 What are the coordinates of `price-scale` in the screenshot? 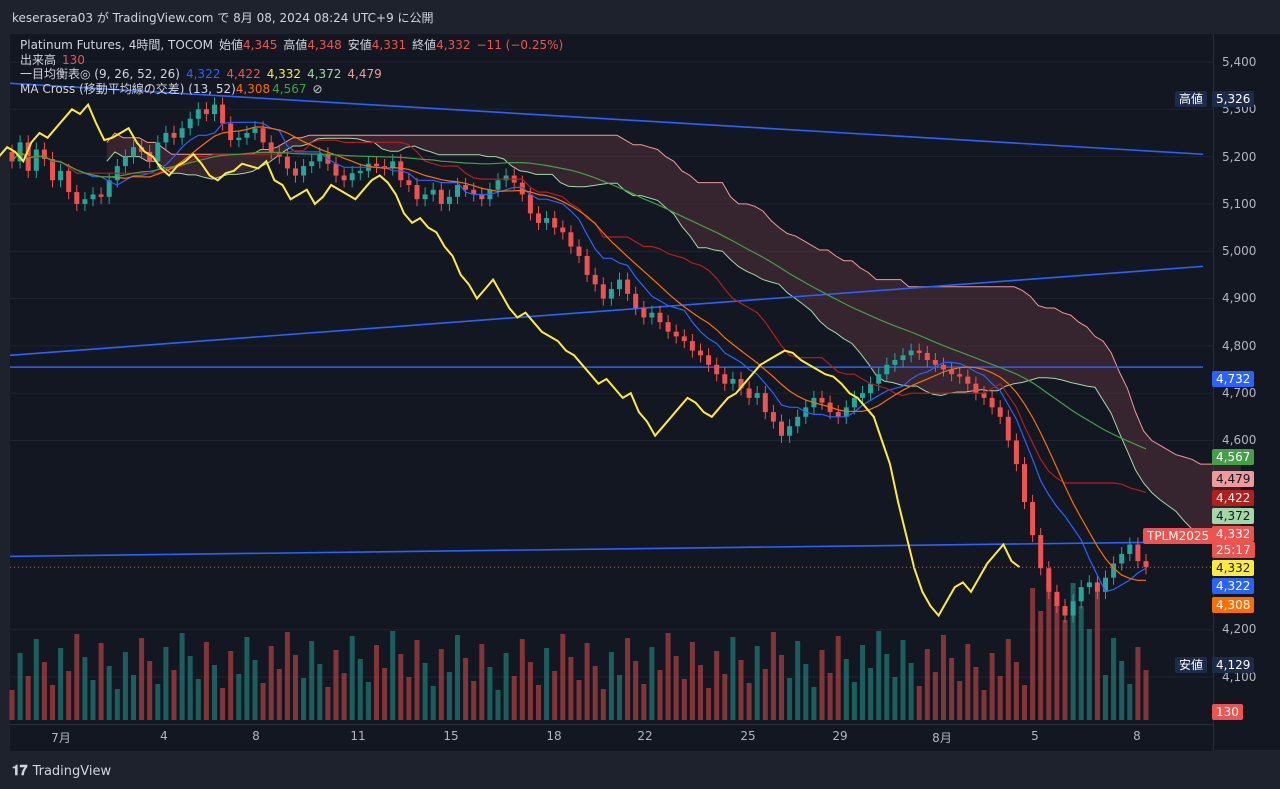 It's located at (1246, 392).